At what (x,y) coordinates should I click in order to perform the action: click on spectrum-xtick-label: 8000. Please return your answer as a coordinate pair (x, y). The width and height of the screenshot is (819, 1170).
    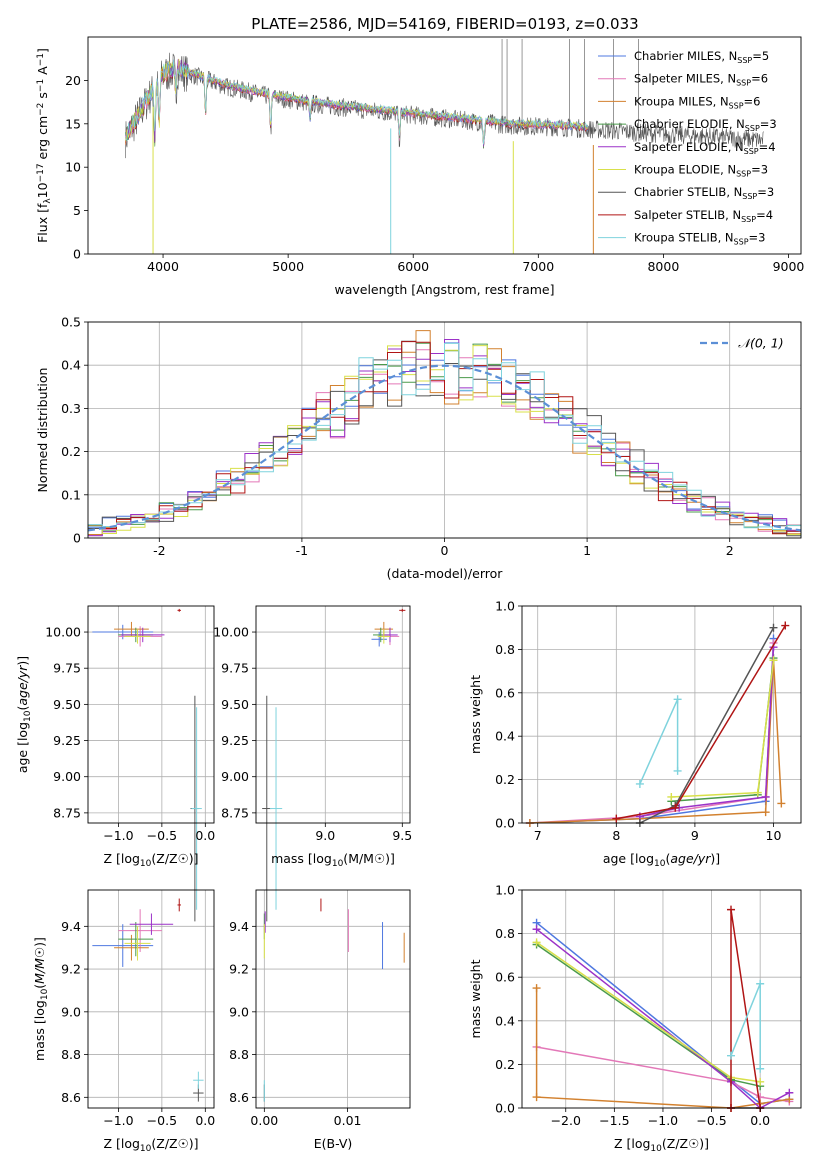
    Looking at the image, I should click on (663, 266).